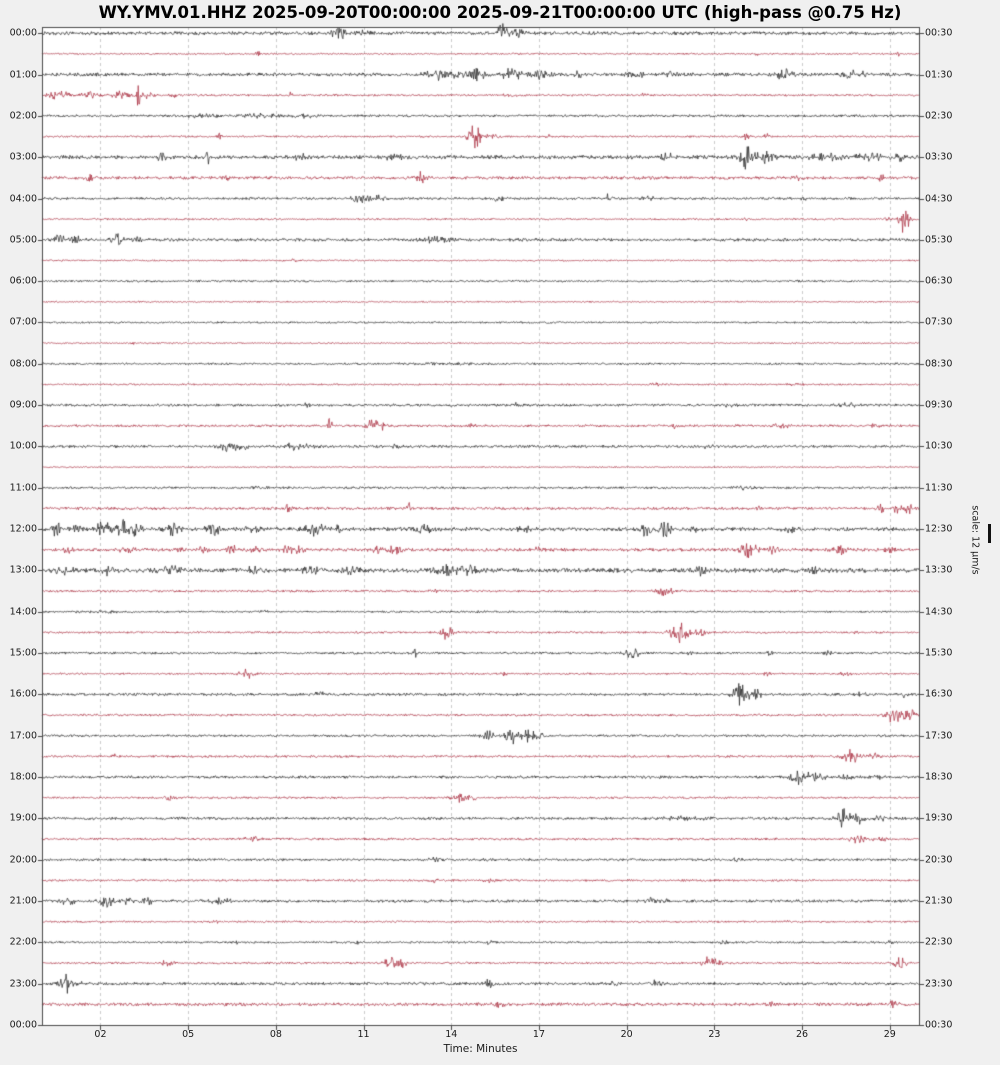  Describe the element at coordinates (939, 488) in the screenshot. I see `hour-label-right: 11:30` at that location.